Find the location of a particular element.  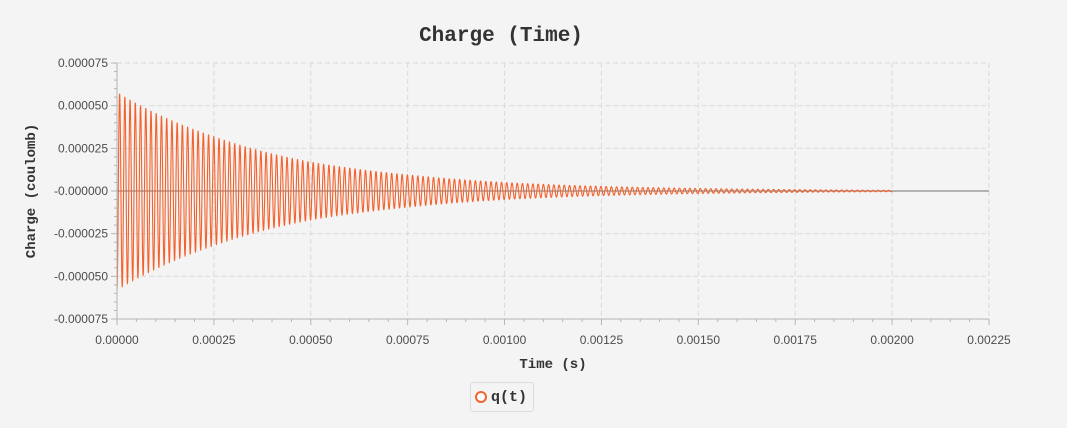

x-tick-label: 0.00125 is located at coordinates (602, 340).